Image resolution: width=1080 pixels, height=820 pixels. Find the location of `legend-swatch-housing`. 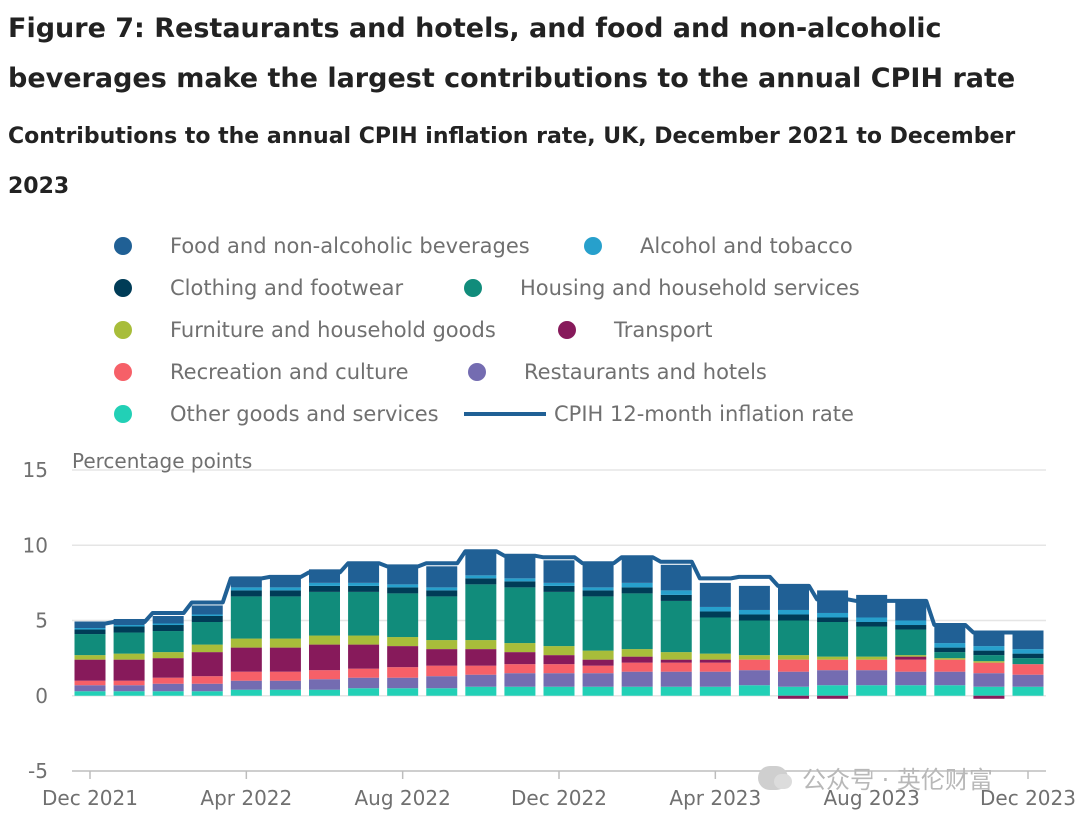

legend-swatch-housing is located at coordinates (473, 288).